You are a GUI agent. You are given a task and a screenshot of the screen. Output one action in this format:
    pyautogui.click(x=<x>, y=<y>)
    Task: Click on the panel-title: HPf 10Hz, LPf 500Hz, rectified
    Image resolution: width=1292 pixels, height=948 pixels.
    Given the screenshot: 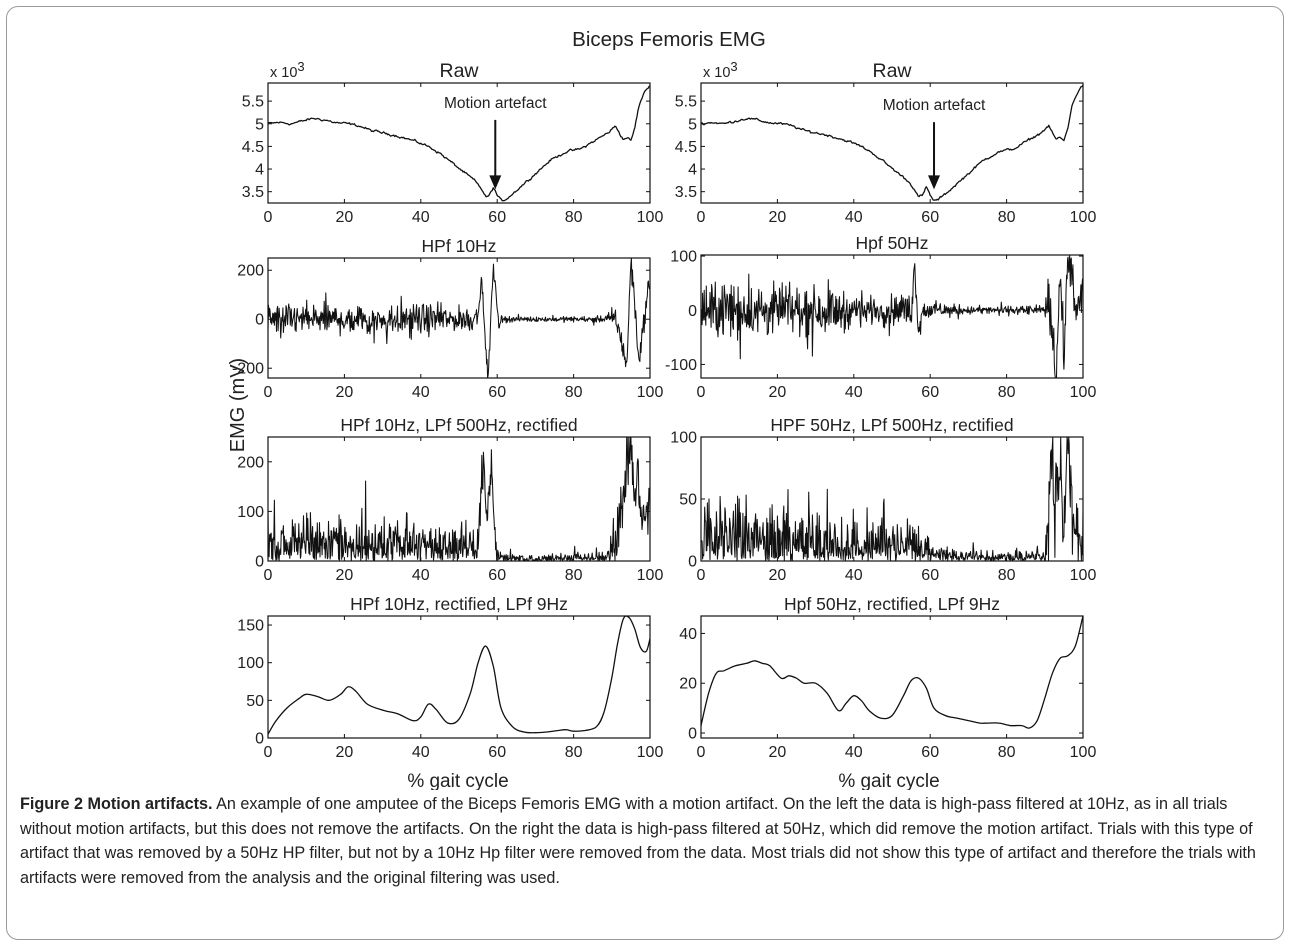 What is the action you would take?
    pyautogui.click(x=458, y=425)
    